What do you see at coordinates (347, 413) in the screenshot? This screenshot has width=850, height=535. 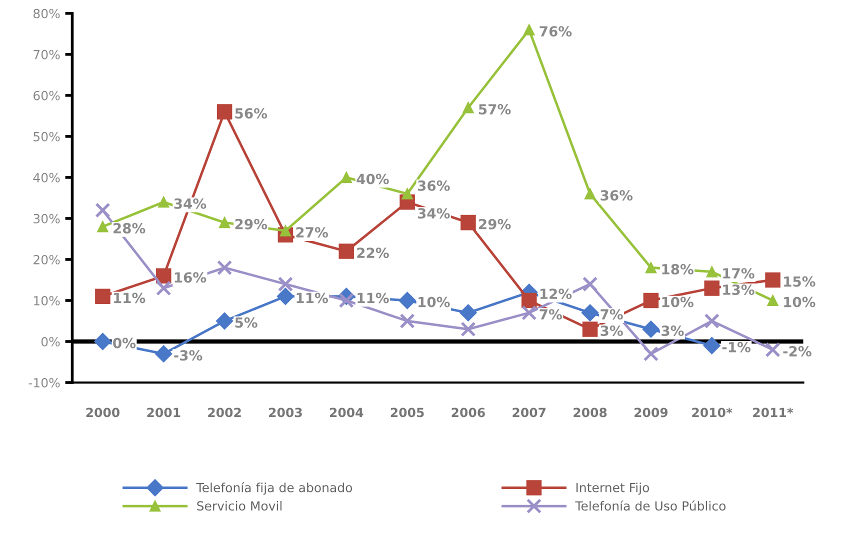 I see `x-tick-label: 2004` at bounding box center [347, 413].